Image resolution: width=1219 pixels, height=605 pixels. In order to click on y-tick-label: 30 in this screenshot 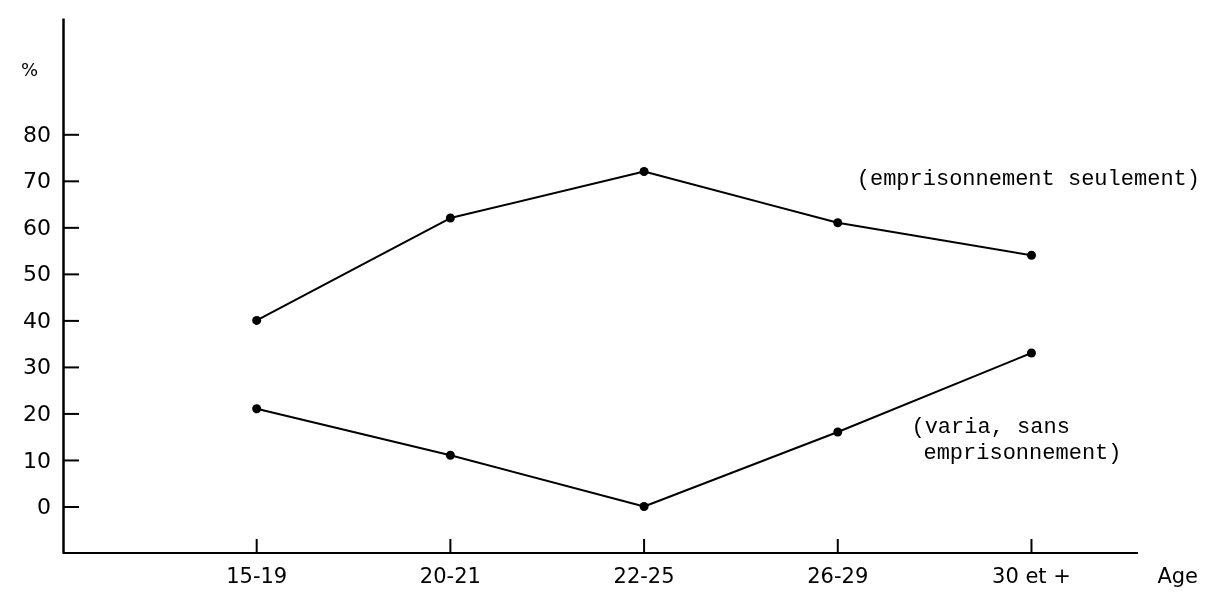, I will do `click(37, 367)`.